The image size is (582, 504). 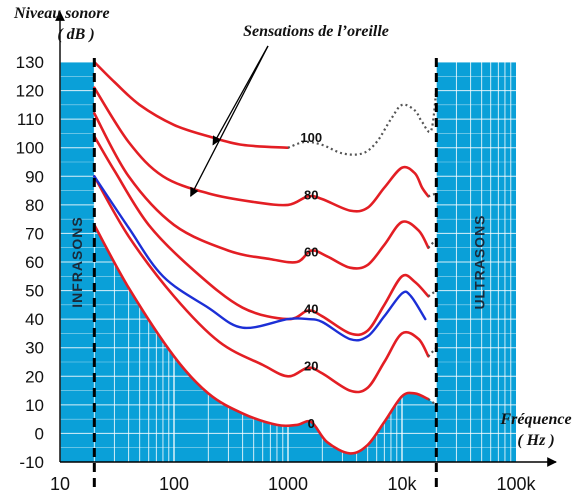 What do you see at coordinates (34, 405) in the screenshot?
I see `y-tick-label: 10` at bounding box center [34, 405].